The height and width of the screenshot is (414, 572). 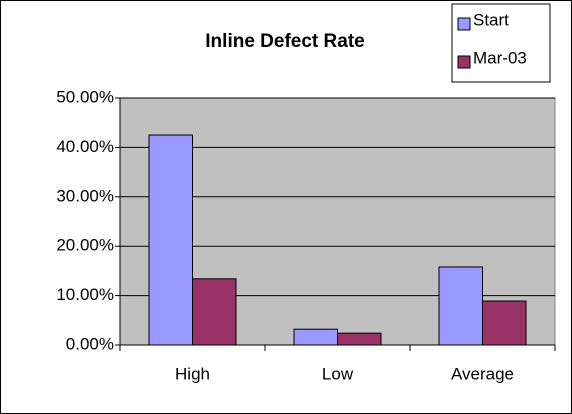 What do you see at coordinates (338, 373) in the screenshot?
I see `x-tick-label: Low` at bounding box center [338, 373].